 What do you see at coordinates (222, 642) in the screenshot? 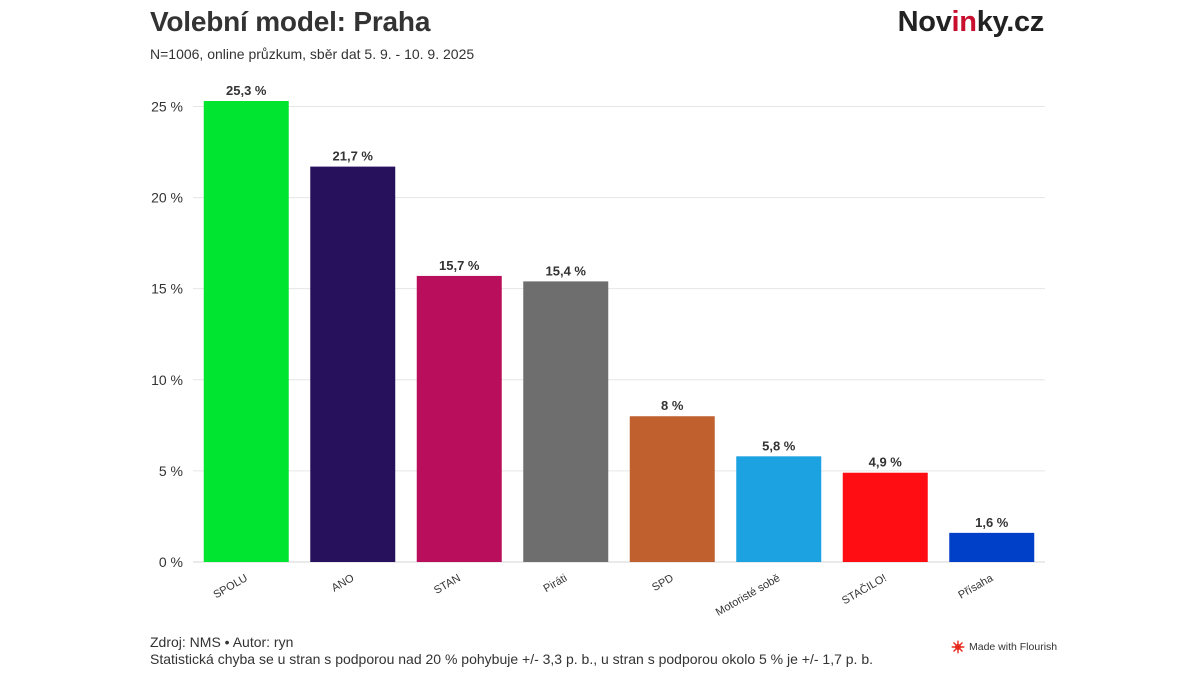
I see `footer-source: Zdroj: NMS • Autor: ryn` at bounding box center [222, 642].